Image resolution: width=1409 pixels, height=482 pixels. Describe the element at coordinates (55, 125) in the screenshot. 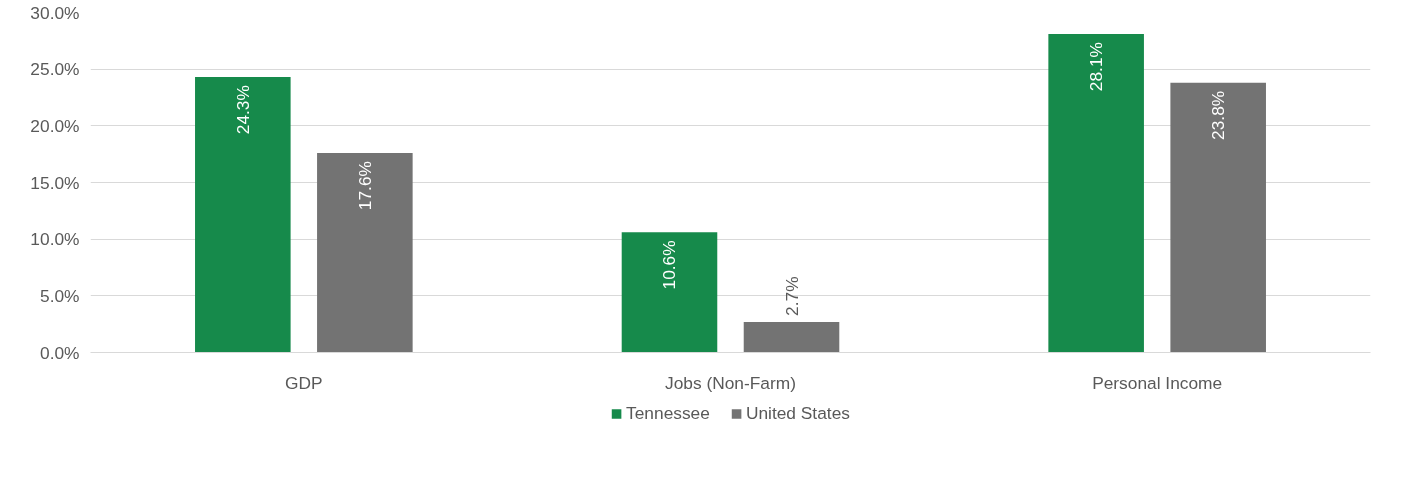

I see `y-tick-label: 20.0%` at that location.